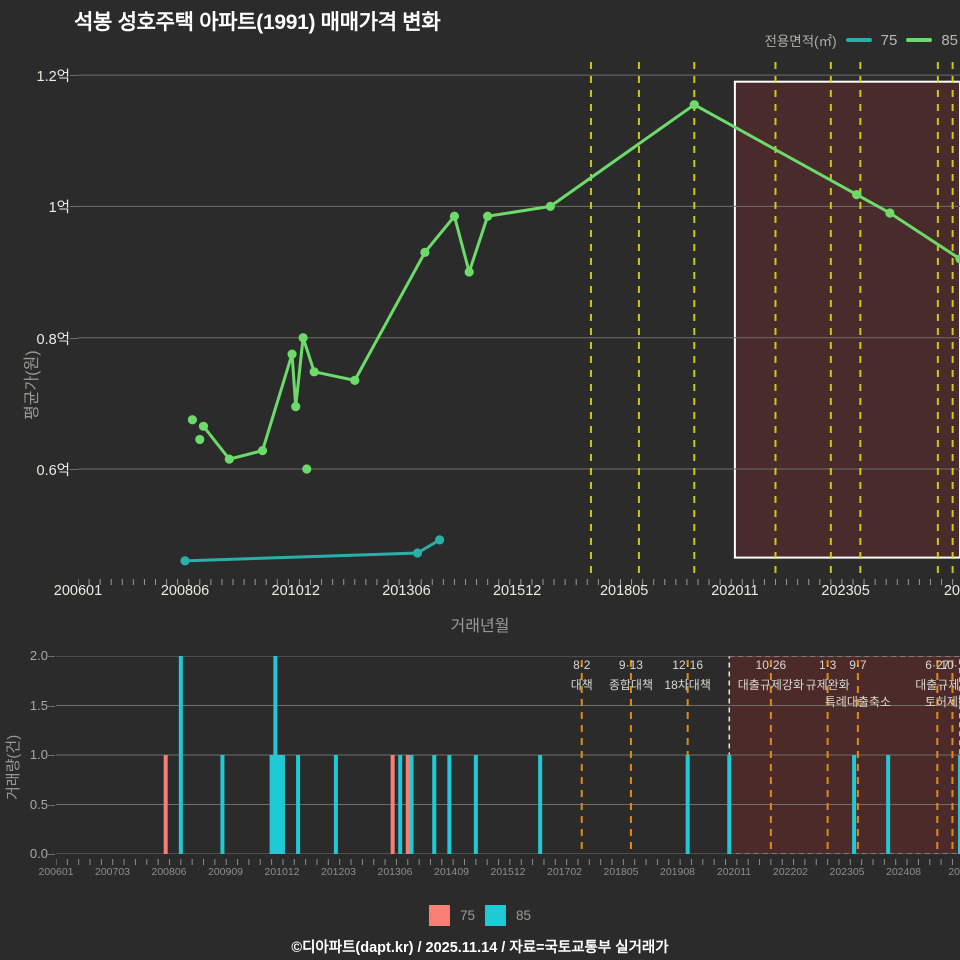 The height and width of the screenshot is (960, 960). Describe the element at coordinates (770, 685) in the screenshot. I see `policy-annotation-name: 대출규제강화` at that location.